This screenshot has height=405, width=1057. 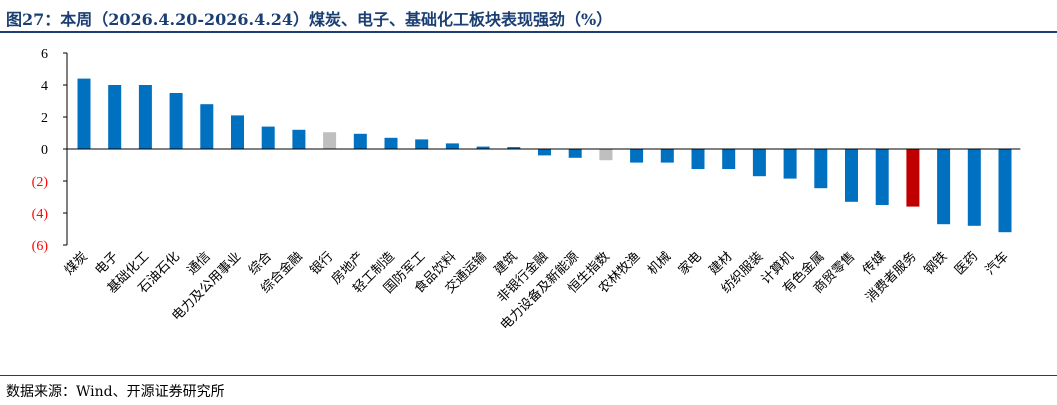 What do you see at coordinates (44, 86) in the screenshot?
I see `y-tick-label: 4` at bounding box center [44, 86].